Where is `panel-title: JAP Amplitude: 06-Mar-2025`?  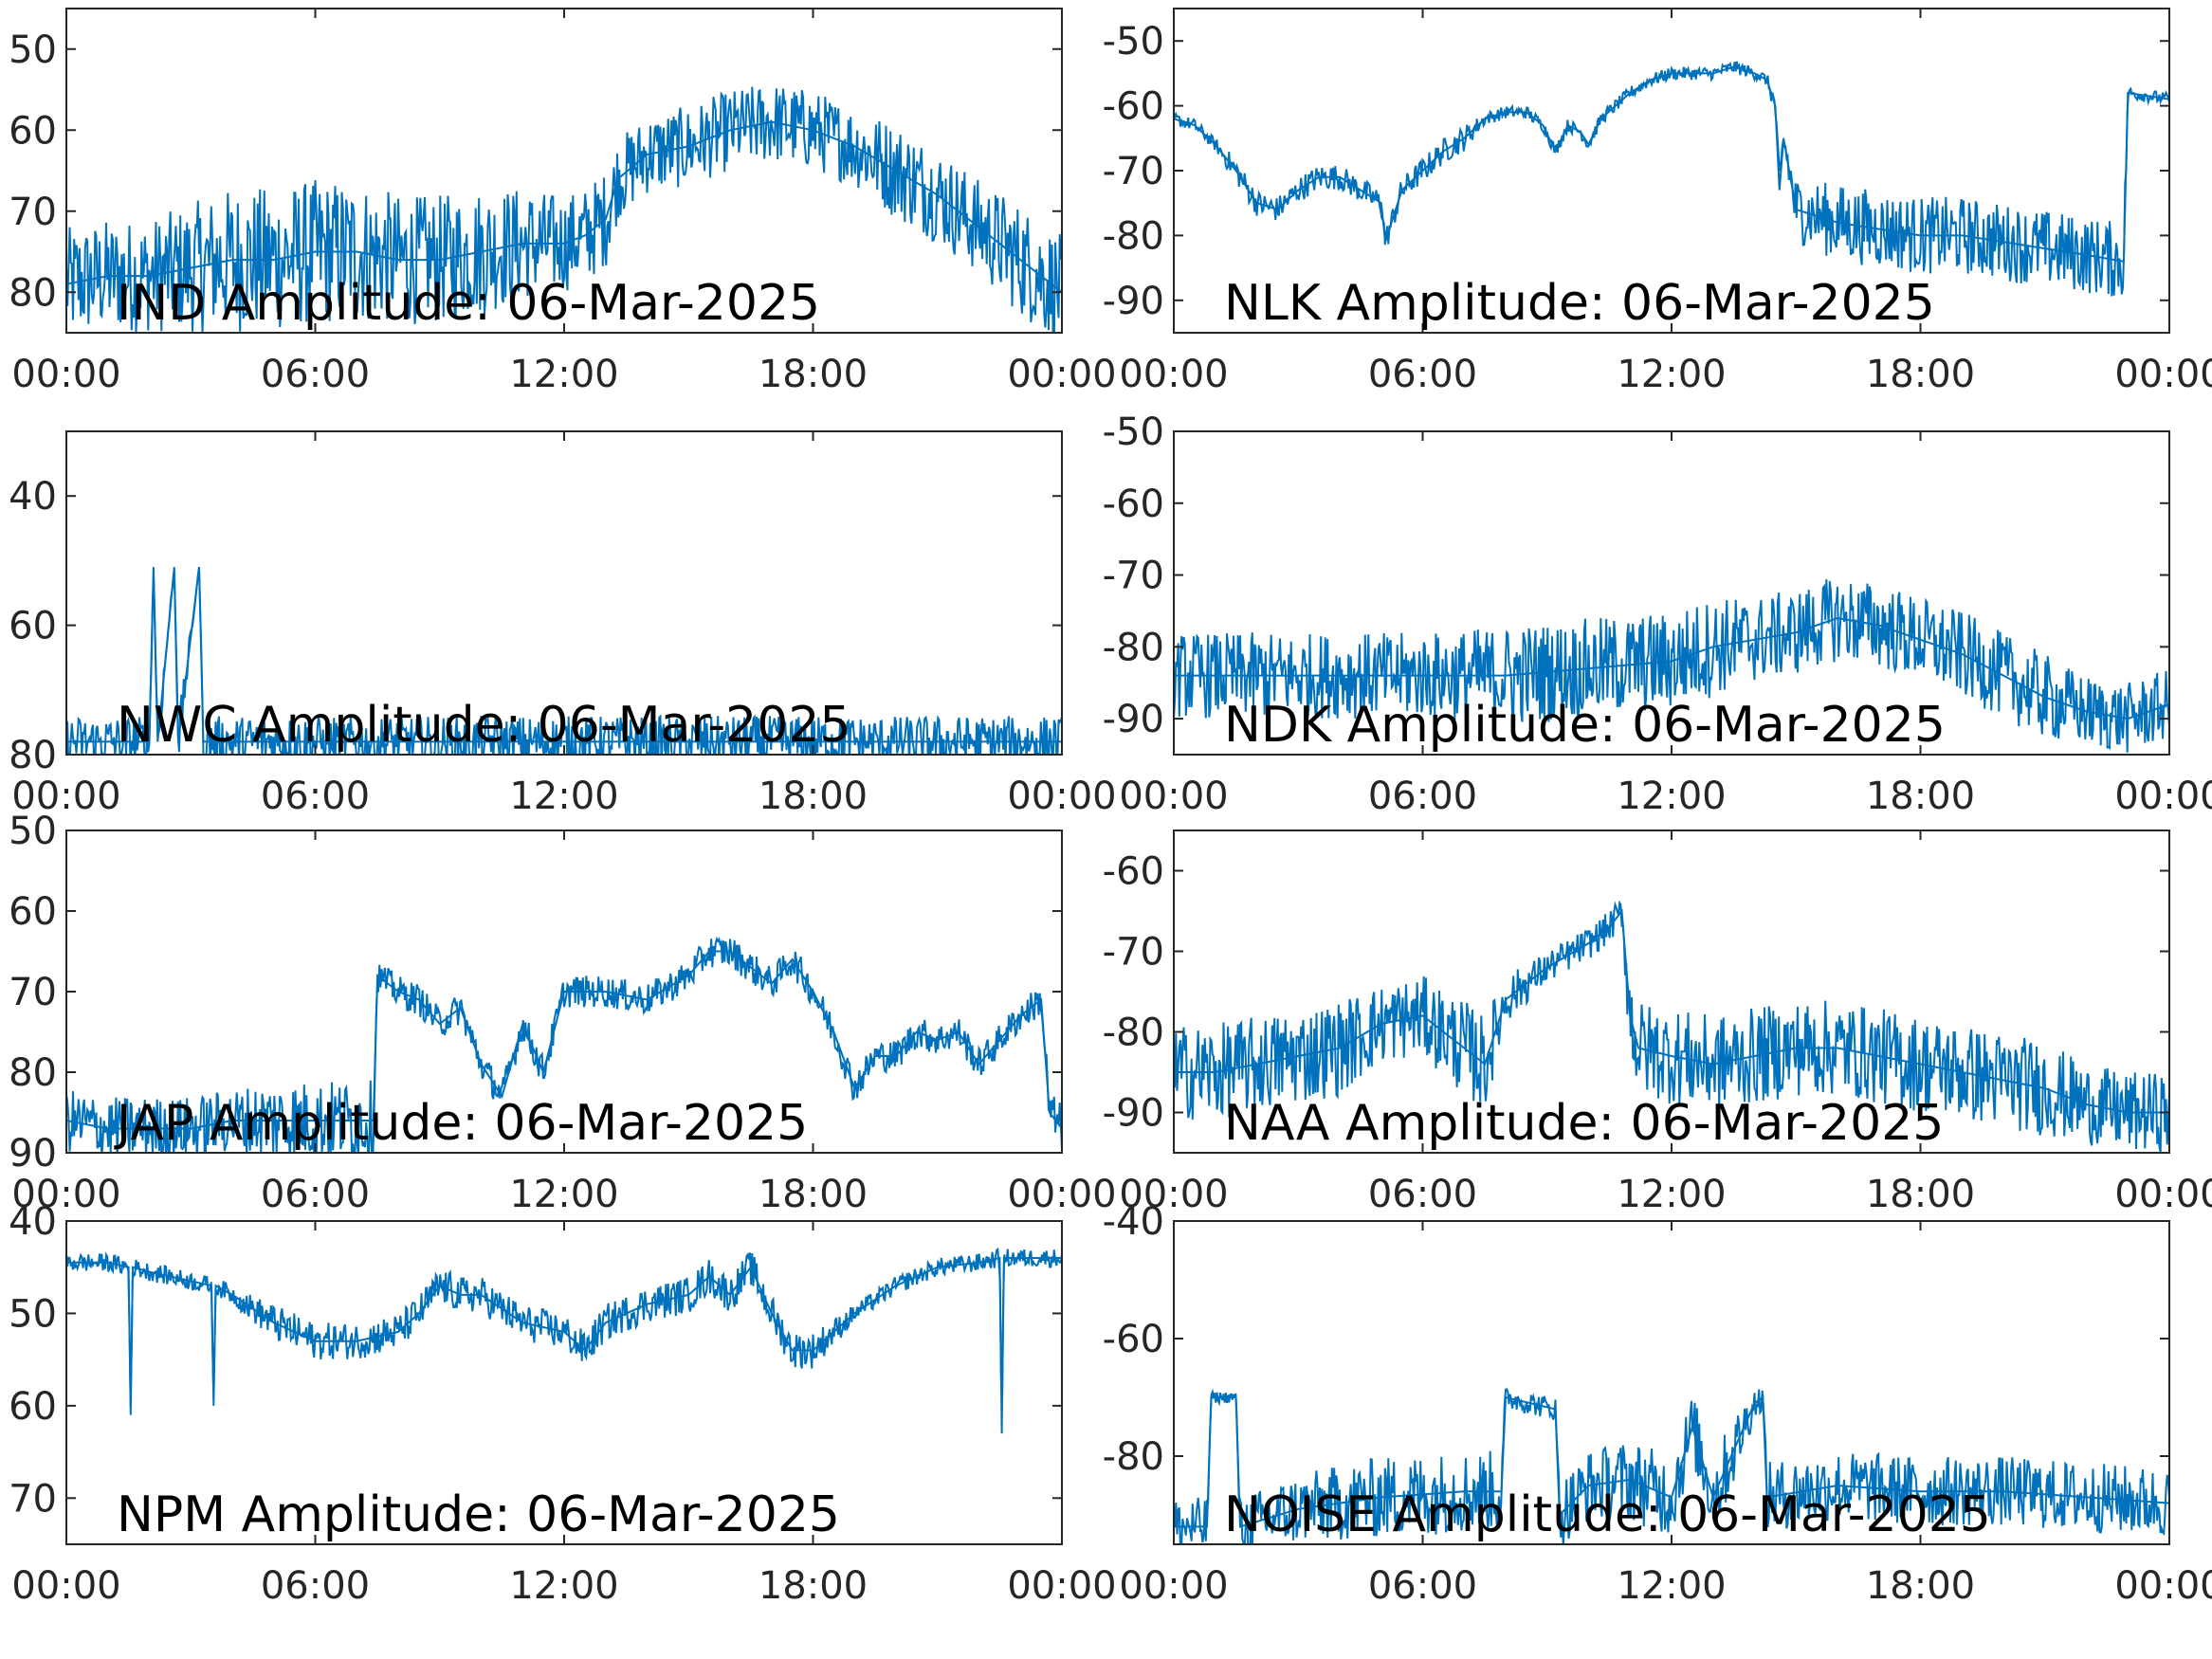 panel-title: JAP Amplitude: 06-Mar-2025 is located at coordinates (461, 1123).